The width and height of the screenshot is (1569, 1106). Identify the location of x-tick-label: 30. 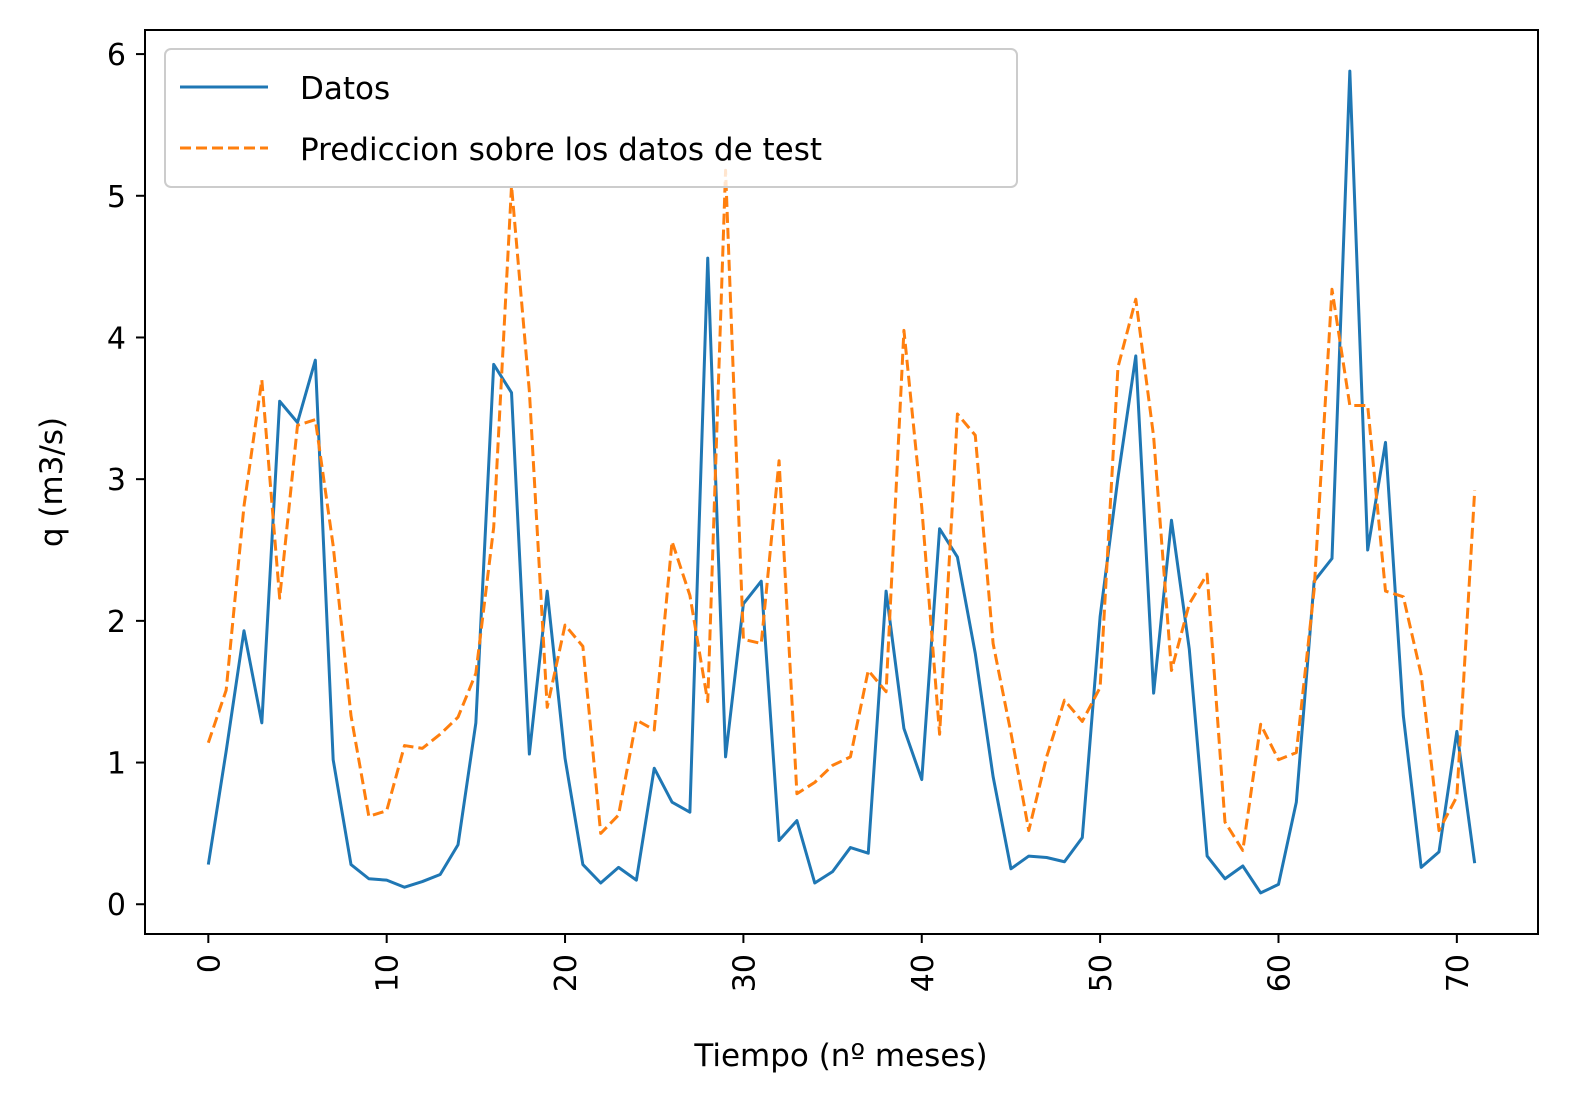
(744, 973).